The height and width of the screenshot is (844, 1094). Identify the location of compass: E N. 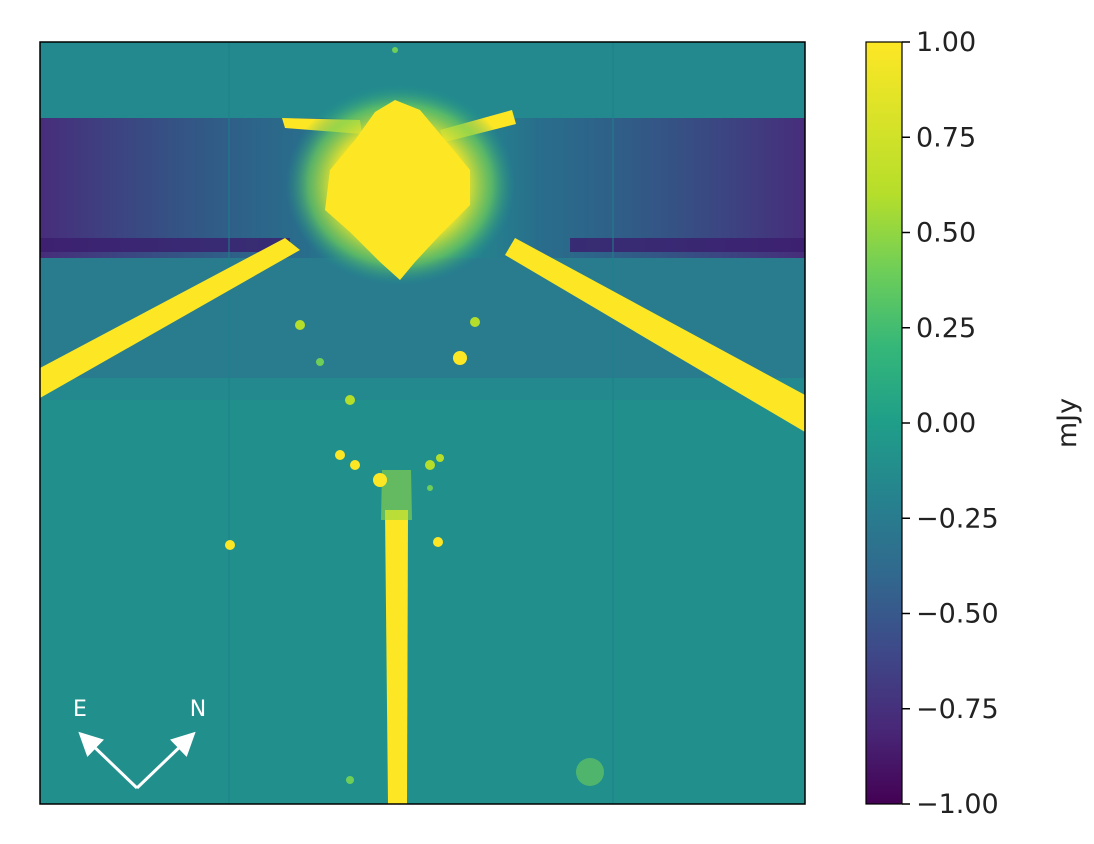
(139, 743).